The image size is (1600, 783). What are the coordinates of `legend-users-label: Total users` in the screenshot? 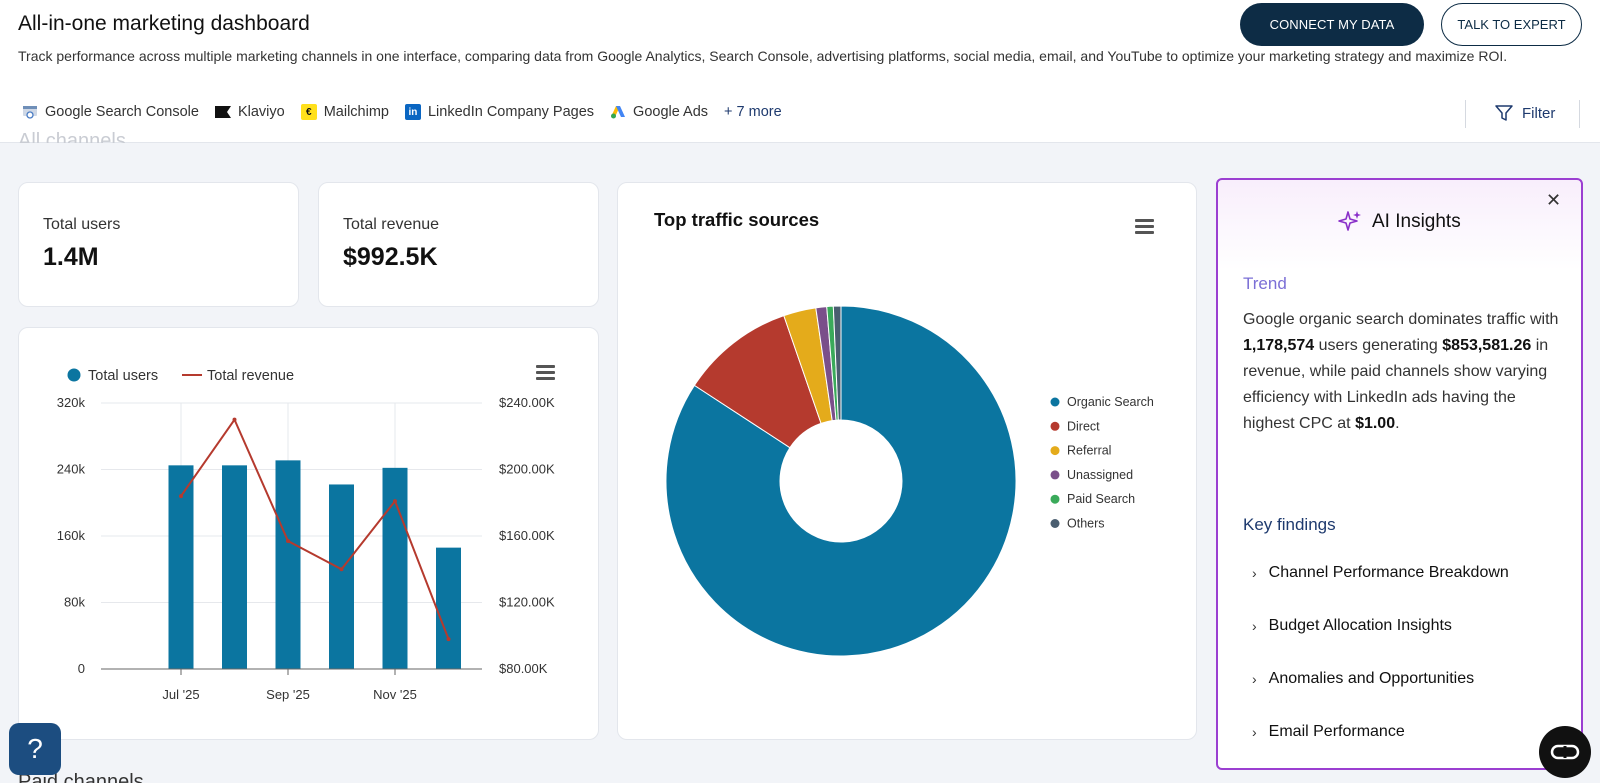 It's located at (123, 376).